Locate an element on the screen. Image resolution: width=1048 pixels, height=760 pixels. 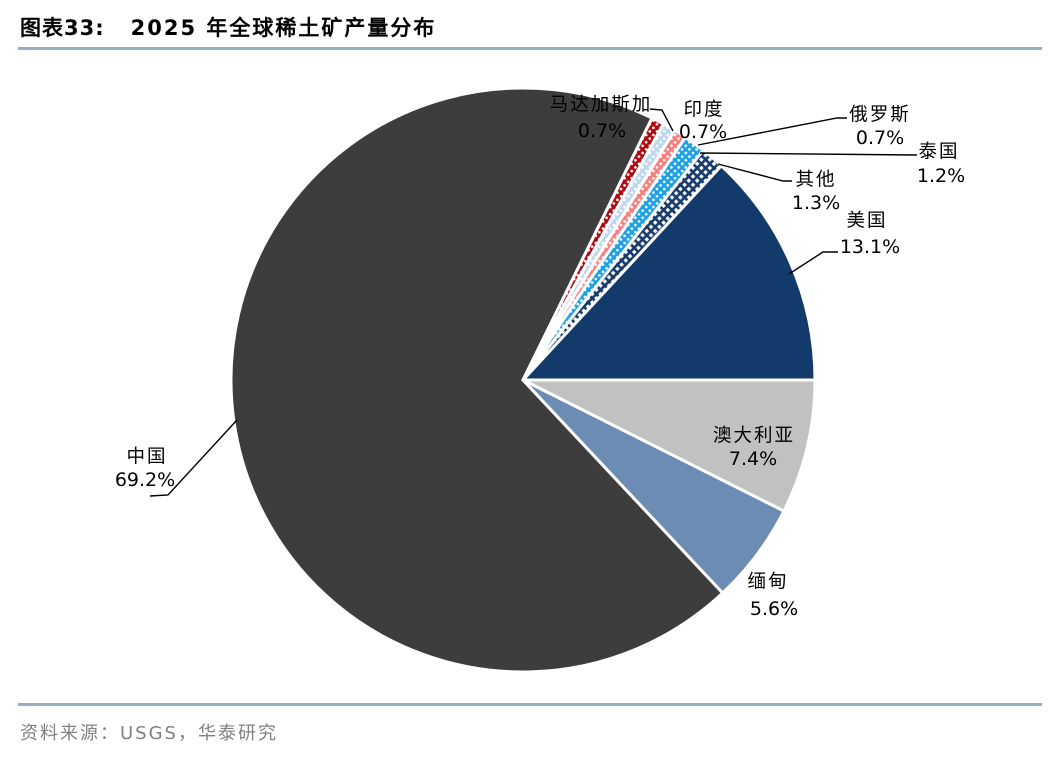
slice-label-other: 其他 is located at coordinates (815, 180).